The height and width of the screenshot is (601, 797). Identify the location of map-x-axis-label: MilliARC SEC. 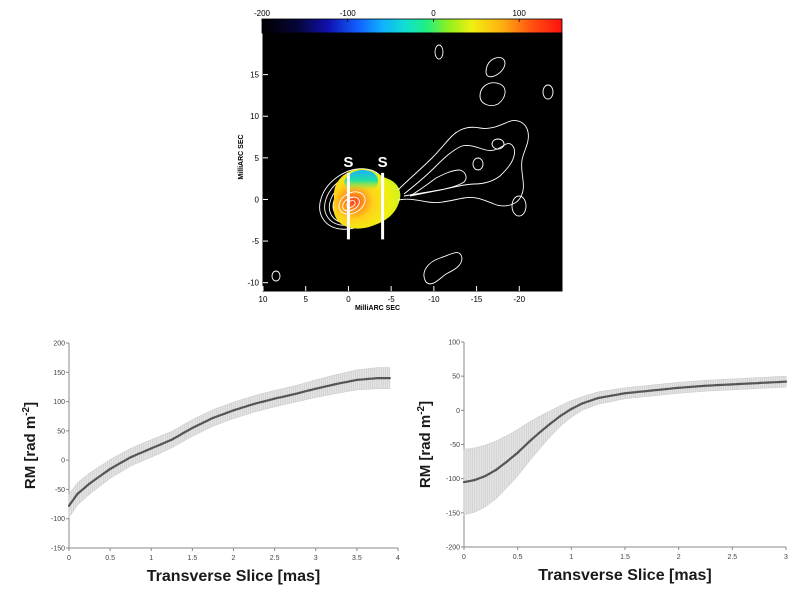
(377, 308).